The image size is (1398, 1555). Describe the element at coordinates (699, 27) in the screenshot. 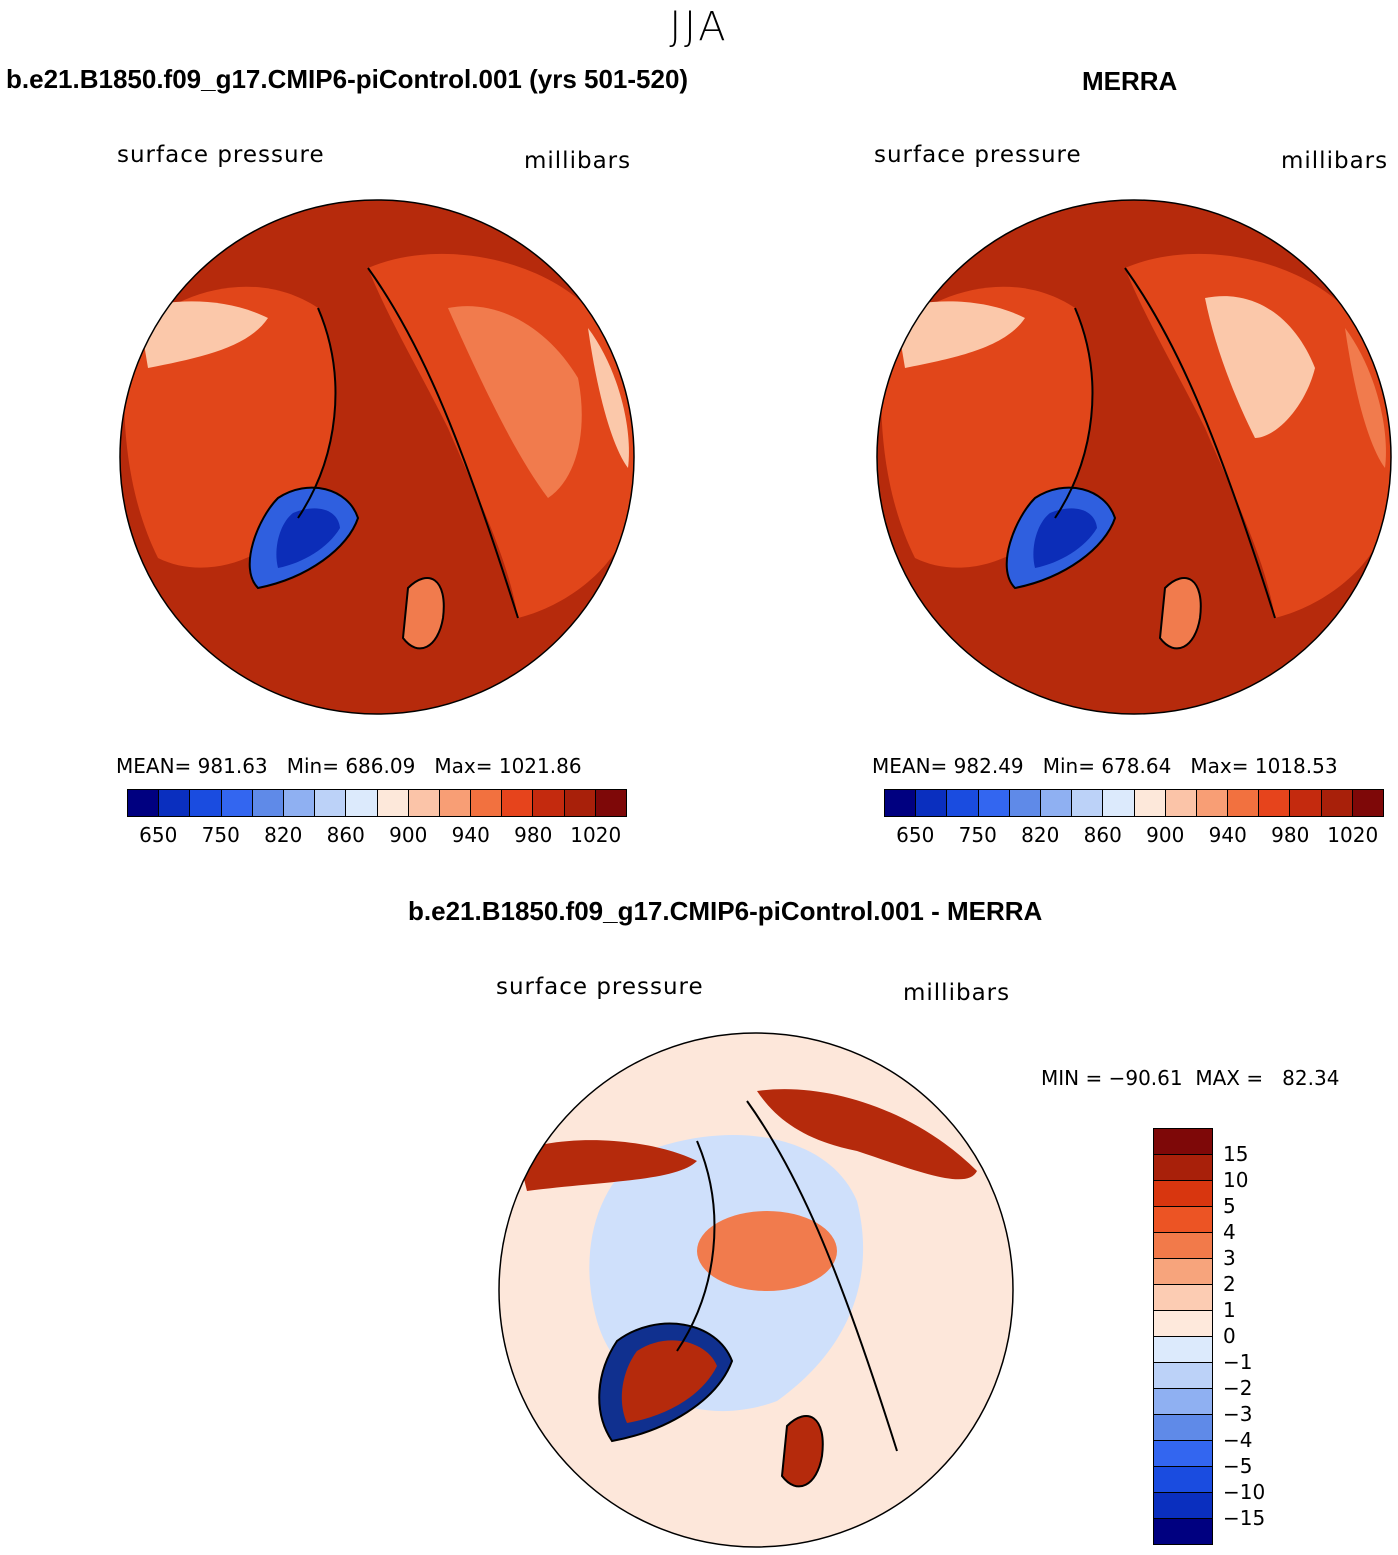

I see `season-title: JJA` at that location.